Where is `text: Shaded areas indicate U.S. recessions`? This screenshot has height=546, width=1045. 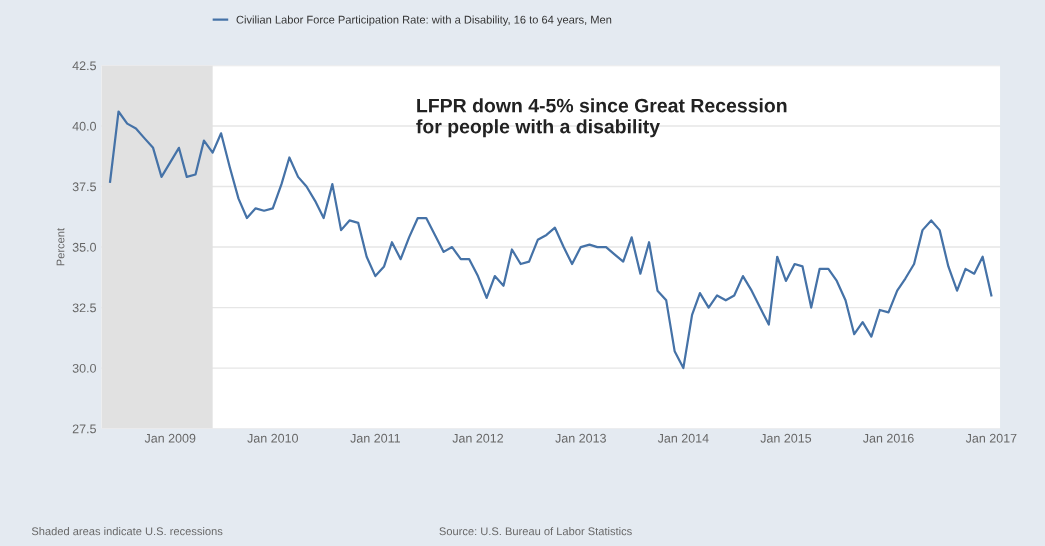 text: Shaded areas indicate U.S. recessions is located at coordinates (127, 531).